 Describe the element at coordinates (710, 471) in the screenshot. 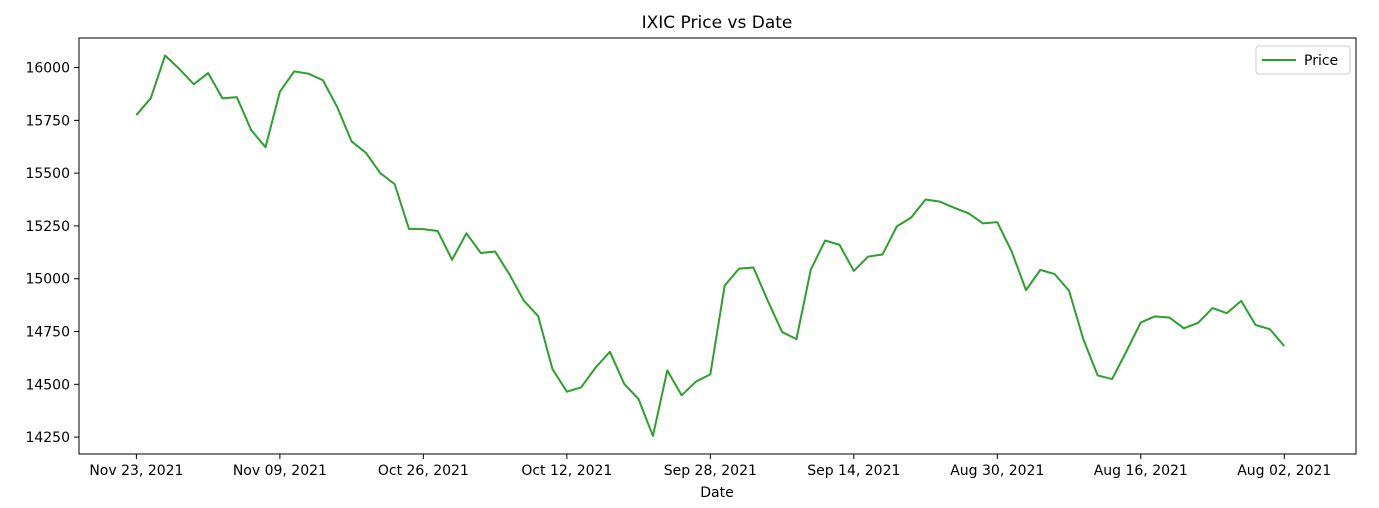

I see `x-tick-label: Sep 28, 2021` at that location.